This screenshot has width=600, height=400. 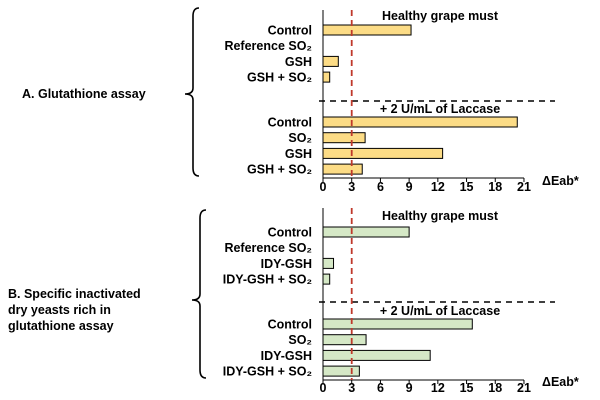 I want to click on panel-label-line: glutathione assay, so click(x=61, y=326).